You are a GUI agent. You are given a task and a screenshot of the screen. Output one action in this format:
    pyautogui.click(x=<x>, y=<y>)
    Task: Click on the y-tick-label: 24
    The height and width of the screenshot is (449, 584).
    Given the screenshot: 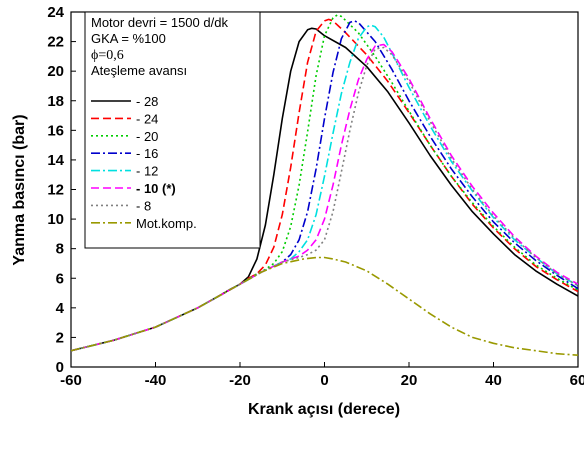 What is the action you would take?
    pyautogui.click(x=55, y=12)
    